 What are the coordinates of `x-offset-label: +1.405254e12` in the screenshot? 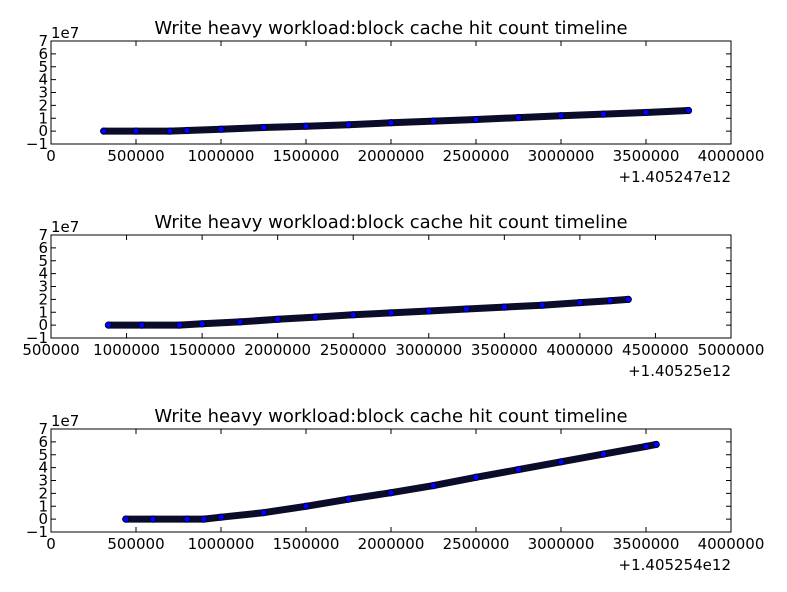 It's located at (675, 565).